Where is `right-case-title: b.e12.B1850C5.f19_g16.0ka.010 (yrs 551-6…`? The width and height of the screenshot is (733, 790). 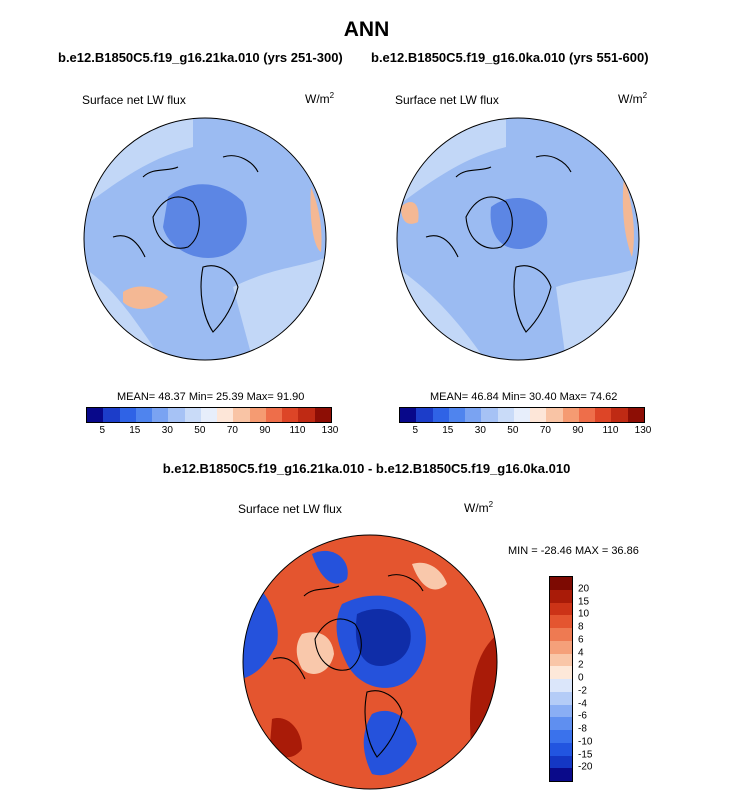
right-case-title: b.e12.B1850C5.f19_g16.0ka.010 (yrs 551-6… is located at coordinates (510, 57).